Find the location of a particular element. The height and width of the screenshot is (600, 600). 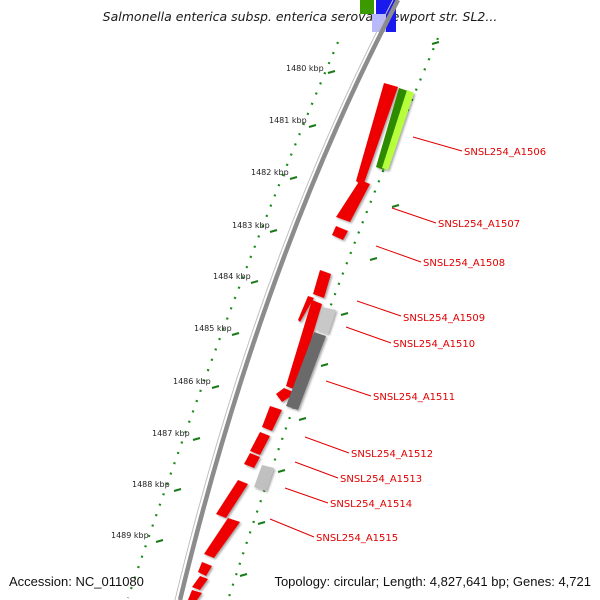

accession-text: Accession: NC_011080 is located at coordinates (76, 581).